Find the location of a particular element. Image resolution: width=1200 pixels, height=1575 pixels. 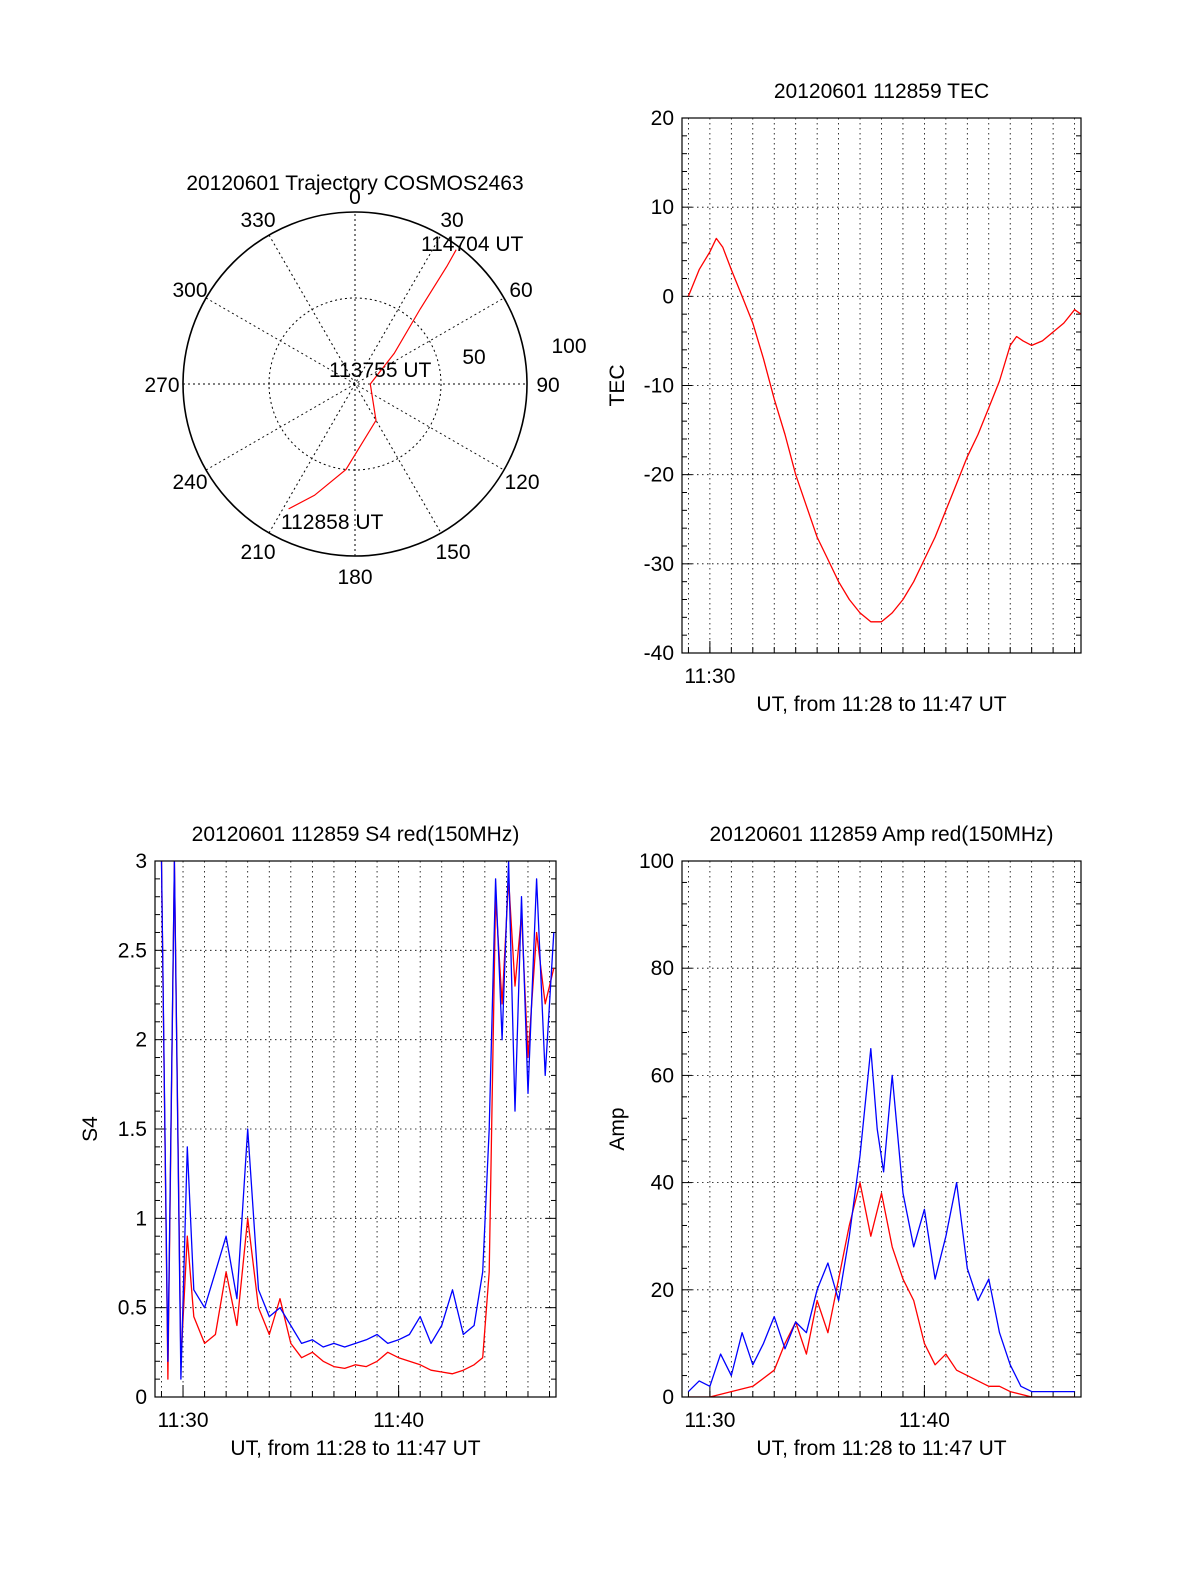

polar-angle-label: 60 is located at coordinates (520, 290).